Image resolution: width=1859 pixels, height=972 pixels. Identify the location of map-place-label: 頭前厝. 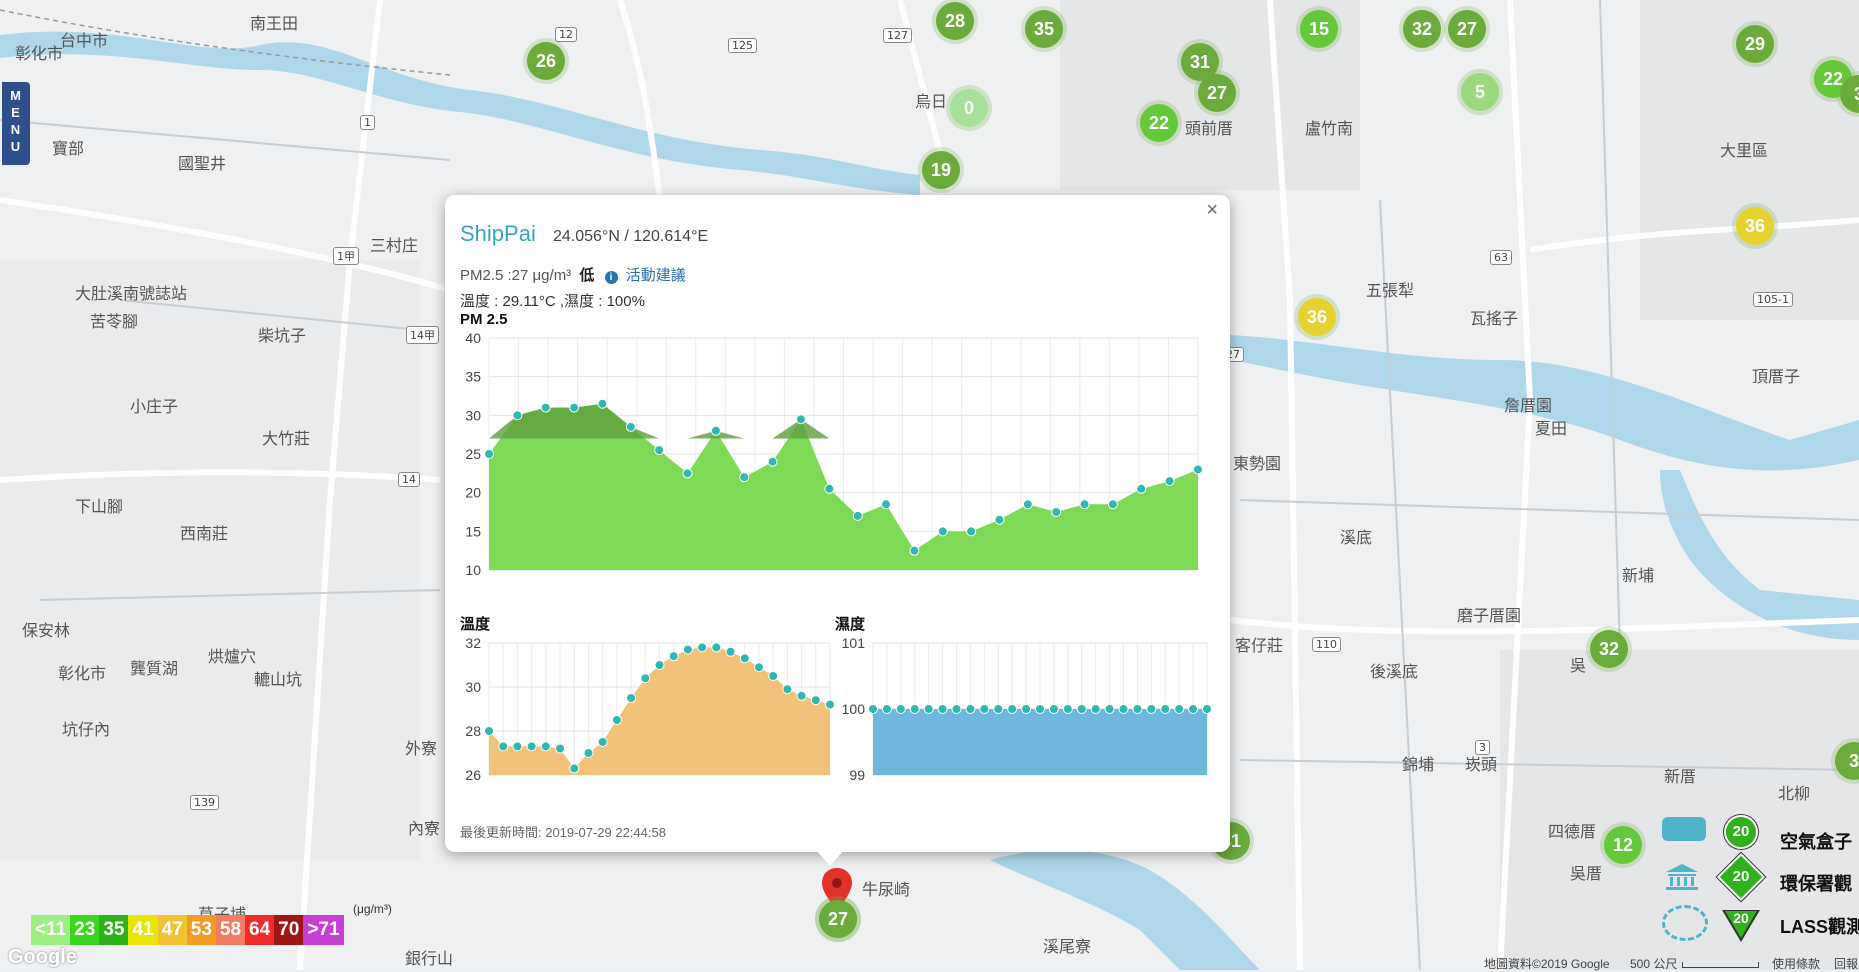
(1209, 128).